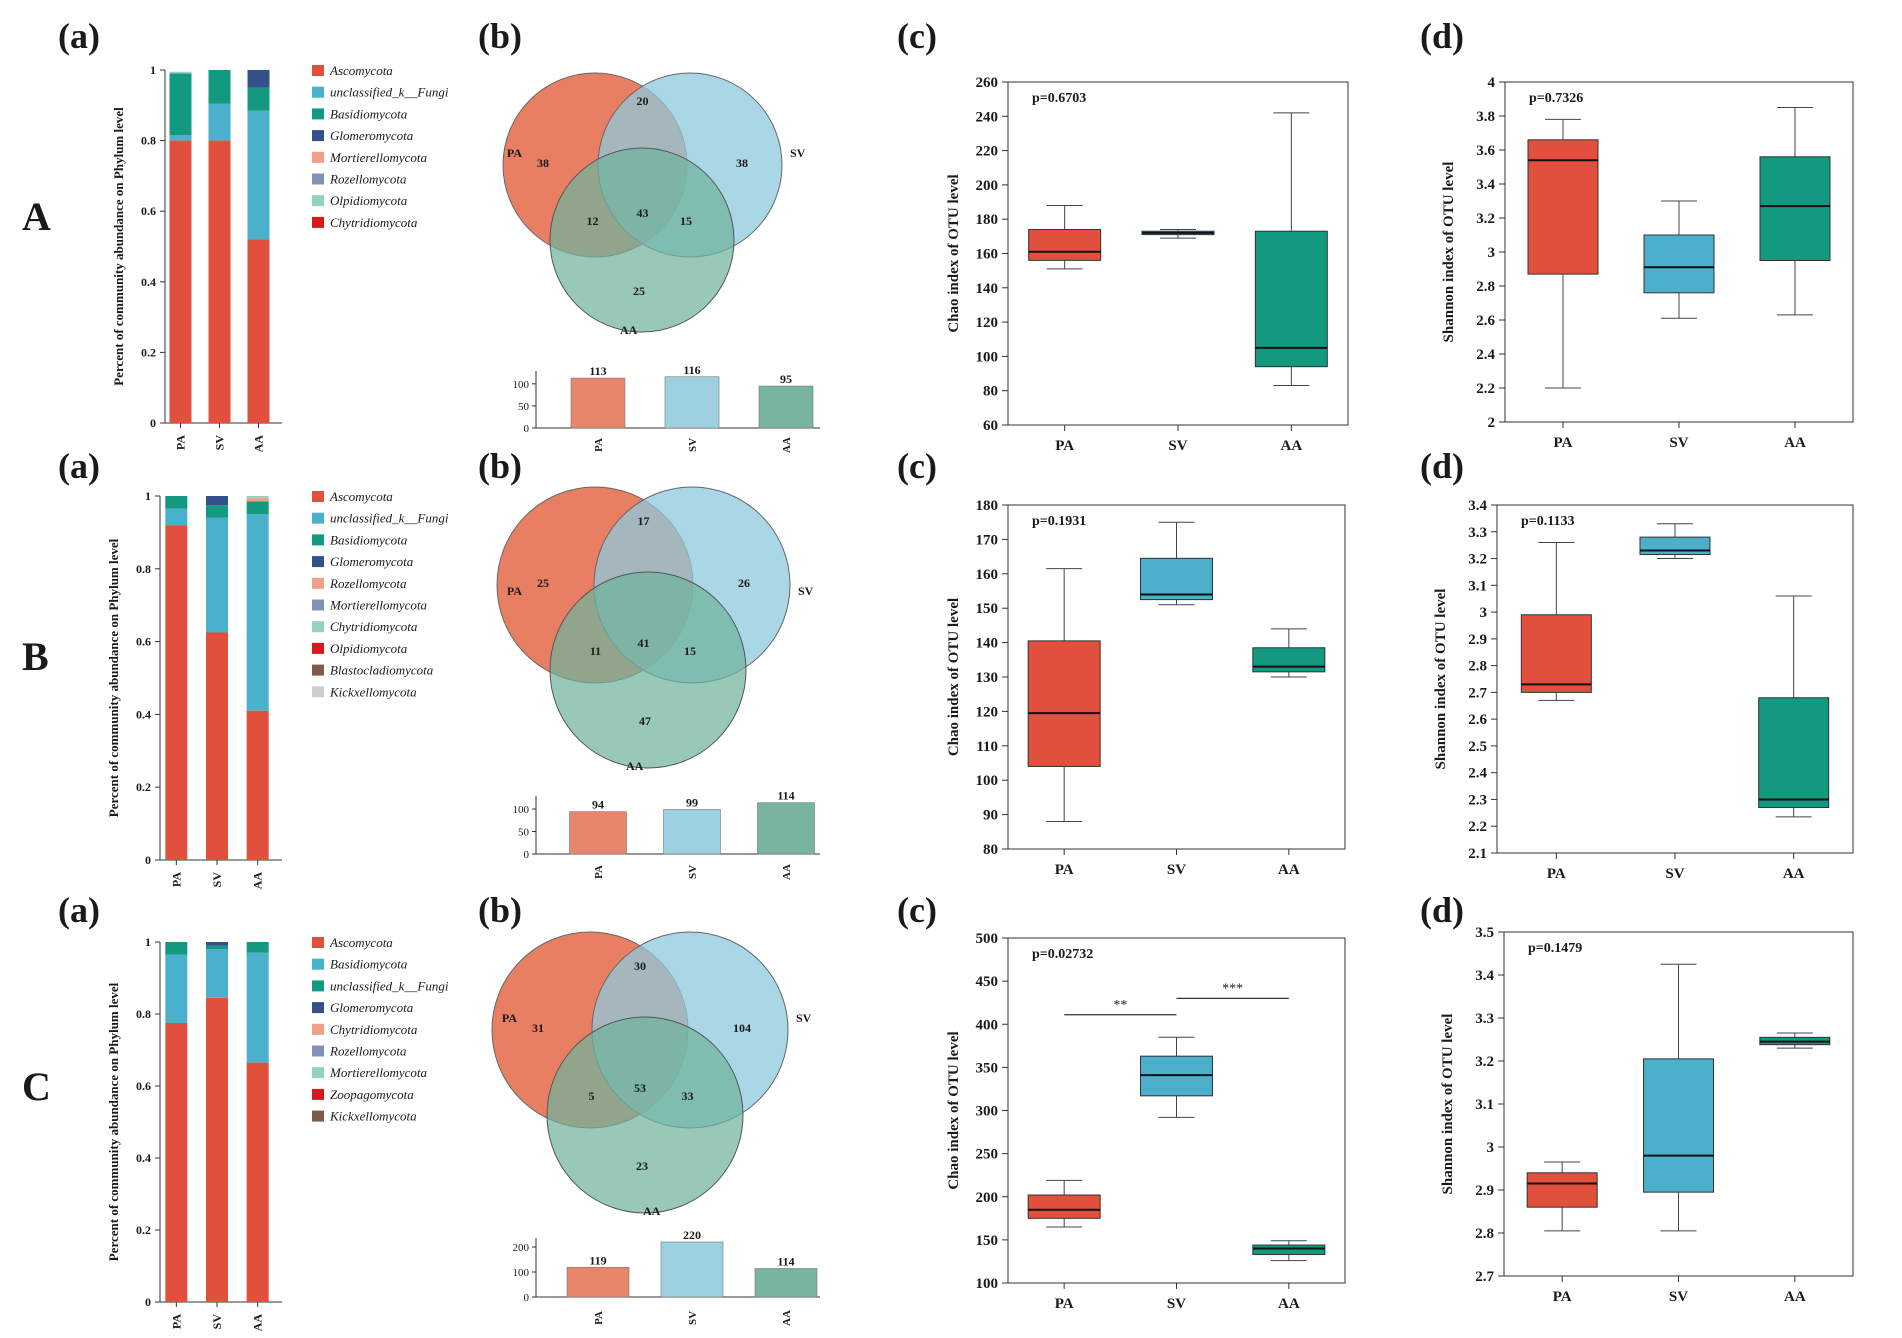  Describe the element at coordinates (378, 605) in the screenshot. I see `legend-label: Mortierellomycota` at that location.